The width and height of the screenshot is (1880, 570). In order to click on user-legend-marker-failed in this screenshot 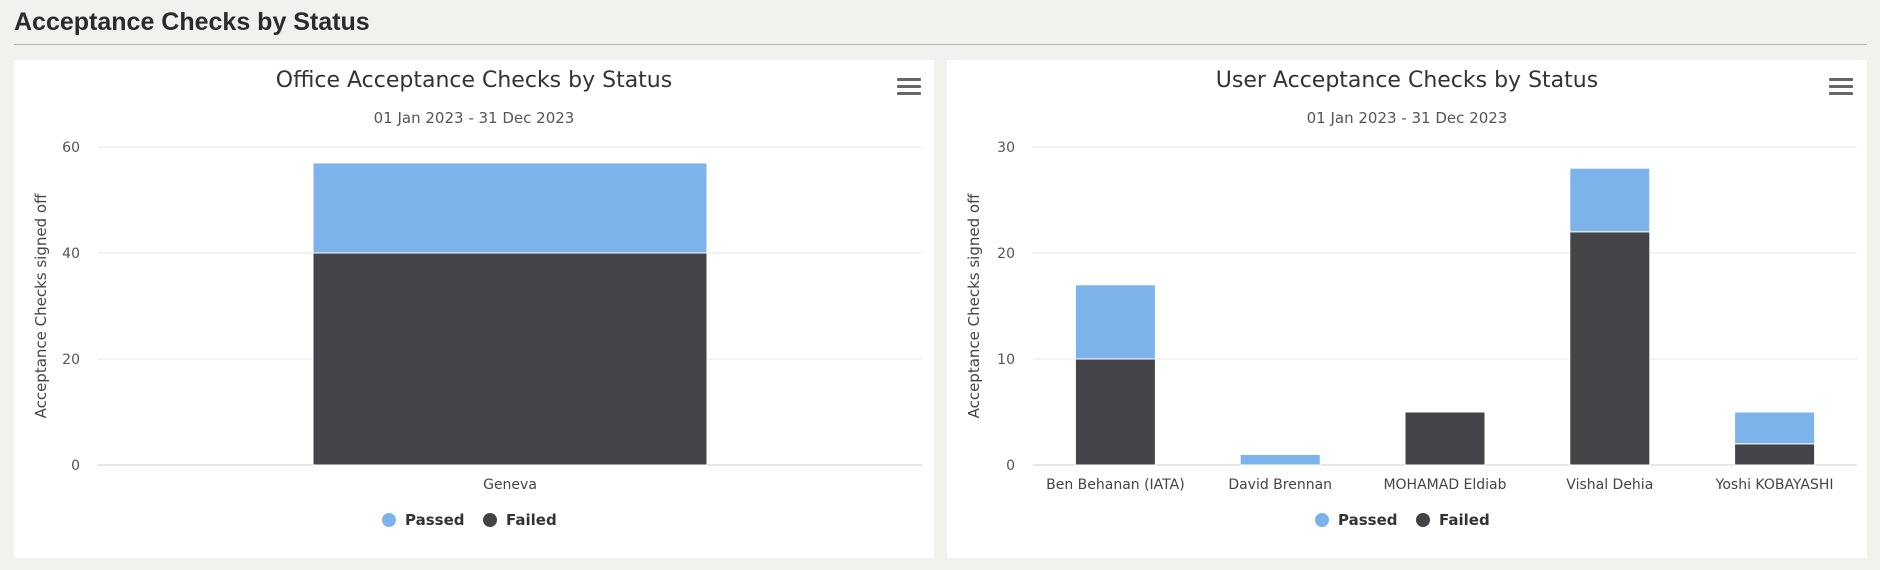, I will do `click(1423, 520)`.